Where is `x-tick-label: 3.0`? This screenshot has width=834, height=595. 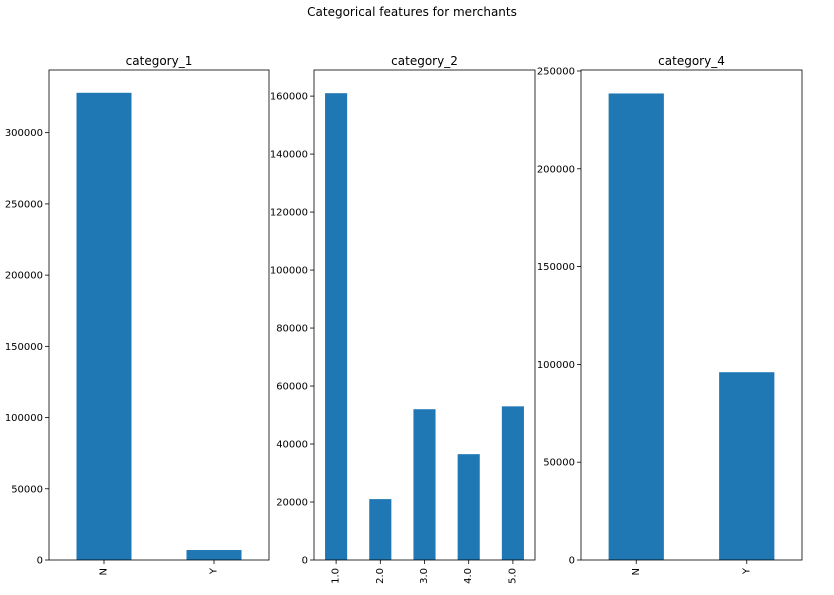 x-tick-label: 3.0 is located at coordinates (424, 576).